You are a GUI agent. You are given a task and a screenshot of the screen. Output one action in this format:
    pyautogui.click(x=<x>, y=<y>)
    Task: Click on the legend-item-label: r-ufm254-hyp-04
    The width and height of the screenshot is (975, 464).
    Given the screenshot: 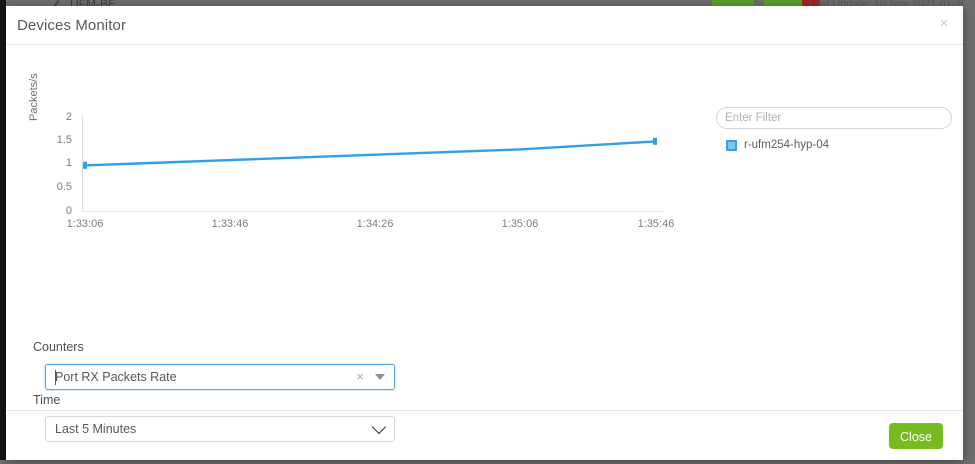 What is the action you would take?
    pyautogui.click(x=787, y=145)
    